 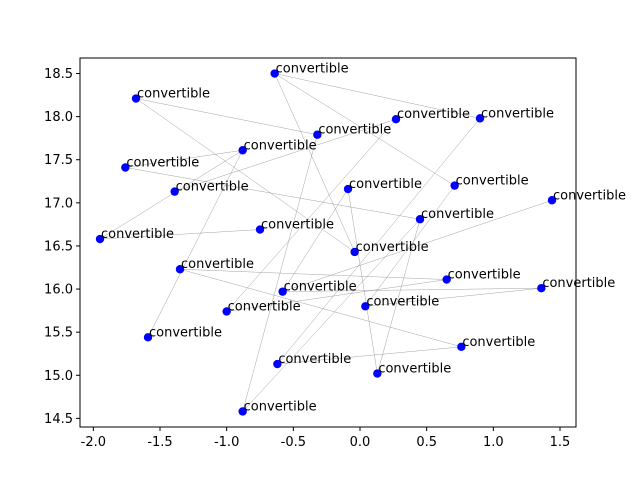 I want to click on point-label-12: convertible, so click(x=297, y=225).